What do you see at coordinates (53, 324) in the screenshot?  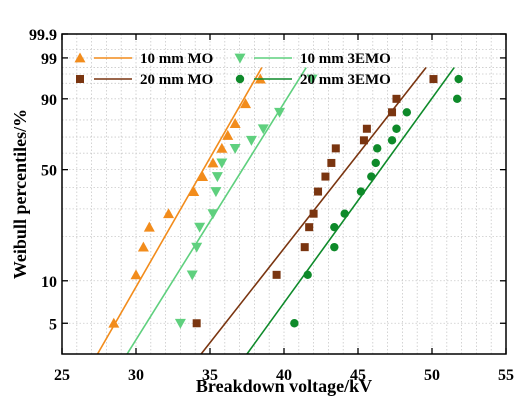 I see `y-tick-label: 5` at bounding box center [53, 324].